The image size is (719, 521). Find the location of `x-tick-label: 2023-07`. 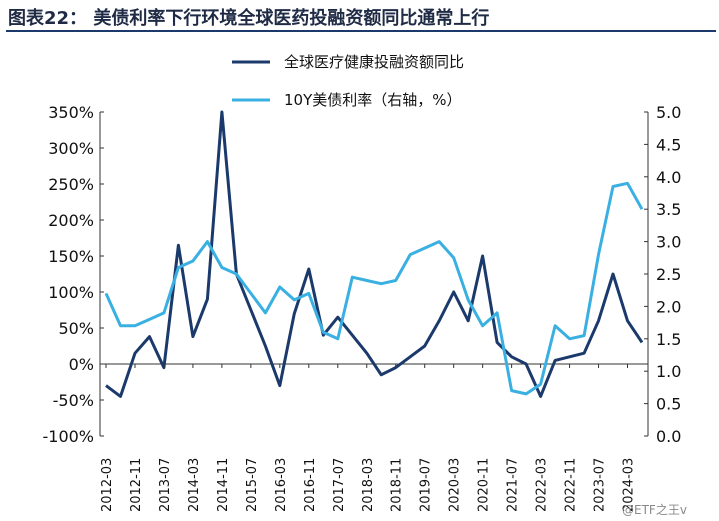

x-tick-label: 2023-07 is located at coordinates (600, 485).